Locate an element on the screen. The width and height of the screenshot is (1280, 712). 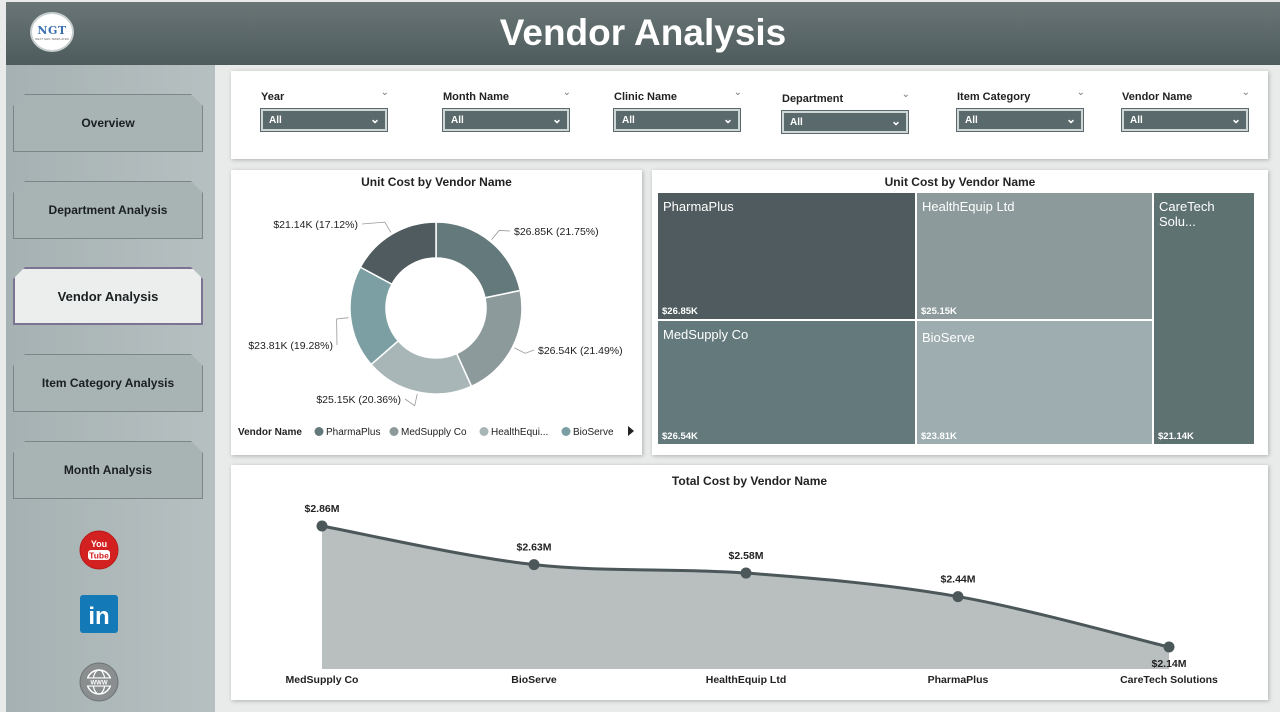
legend-next-arrow-icon is located at coordinates (631, 431).